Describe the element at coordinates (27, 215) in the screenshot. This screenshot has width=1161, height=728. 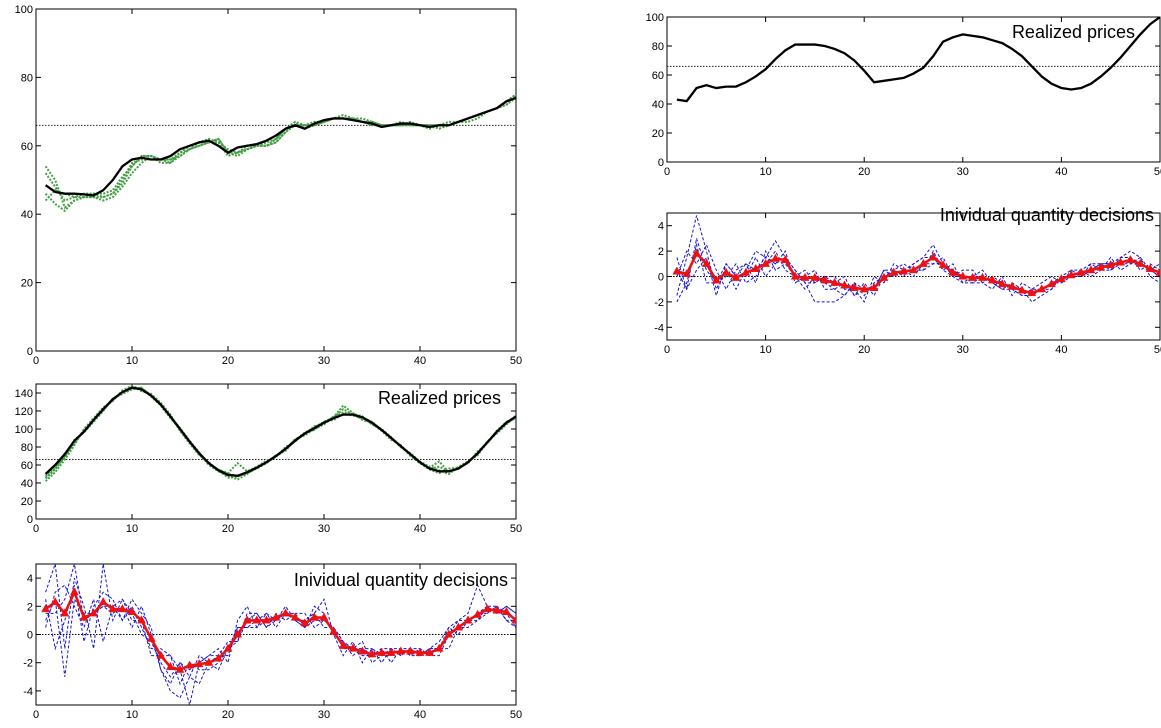
I see `y-tick-label: 40` at that location.